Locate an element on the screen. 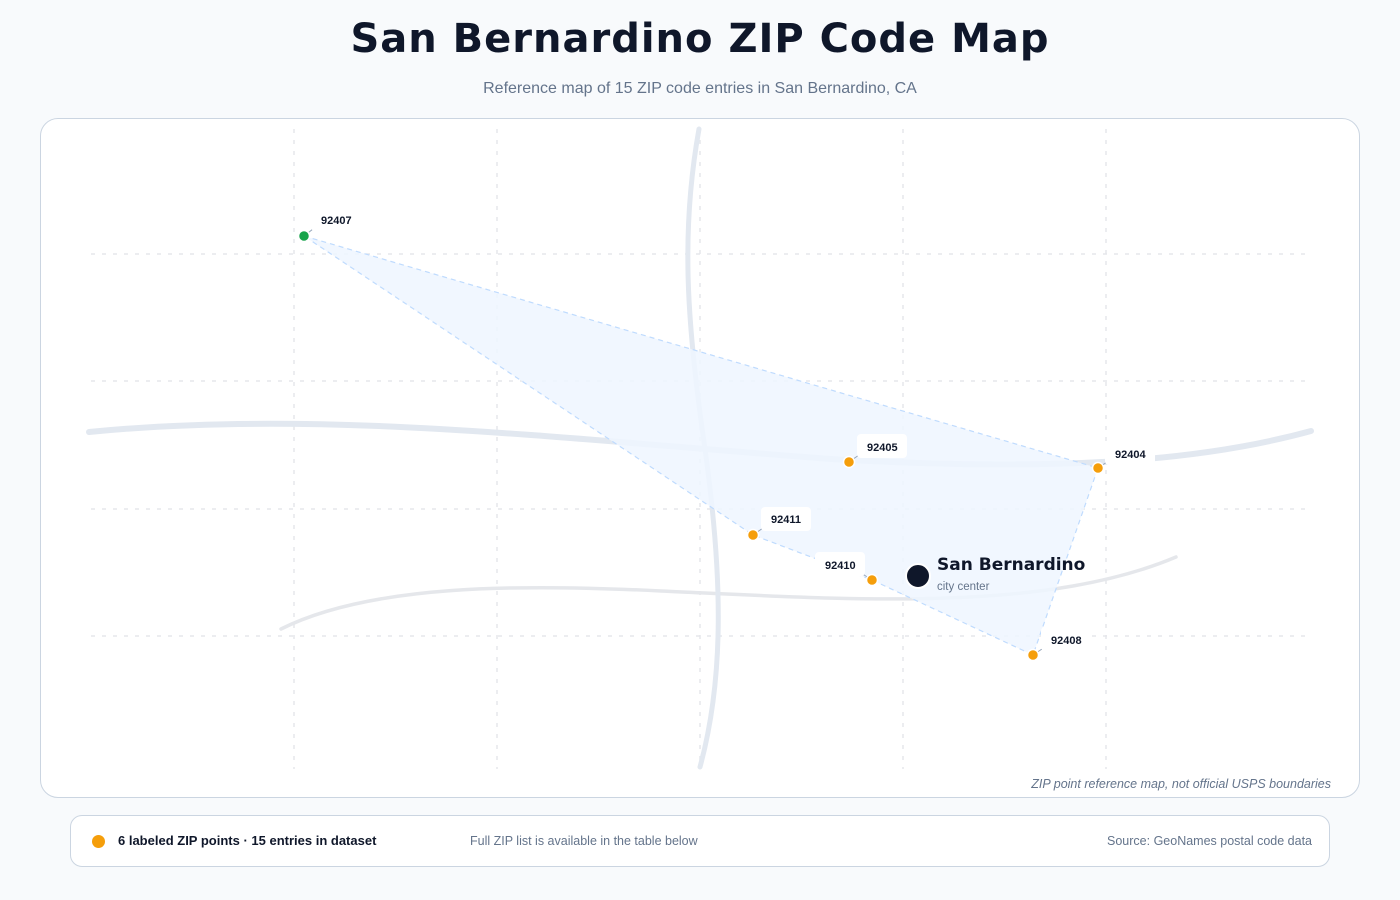  zip-label-text: 92407 is located at coordinates (336, 221).